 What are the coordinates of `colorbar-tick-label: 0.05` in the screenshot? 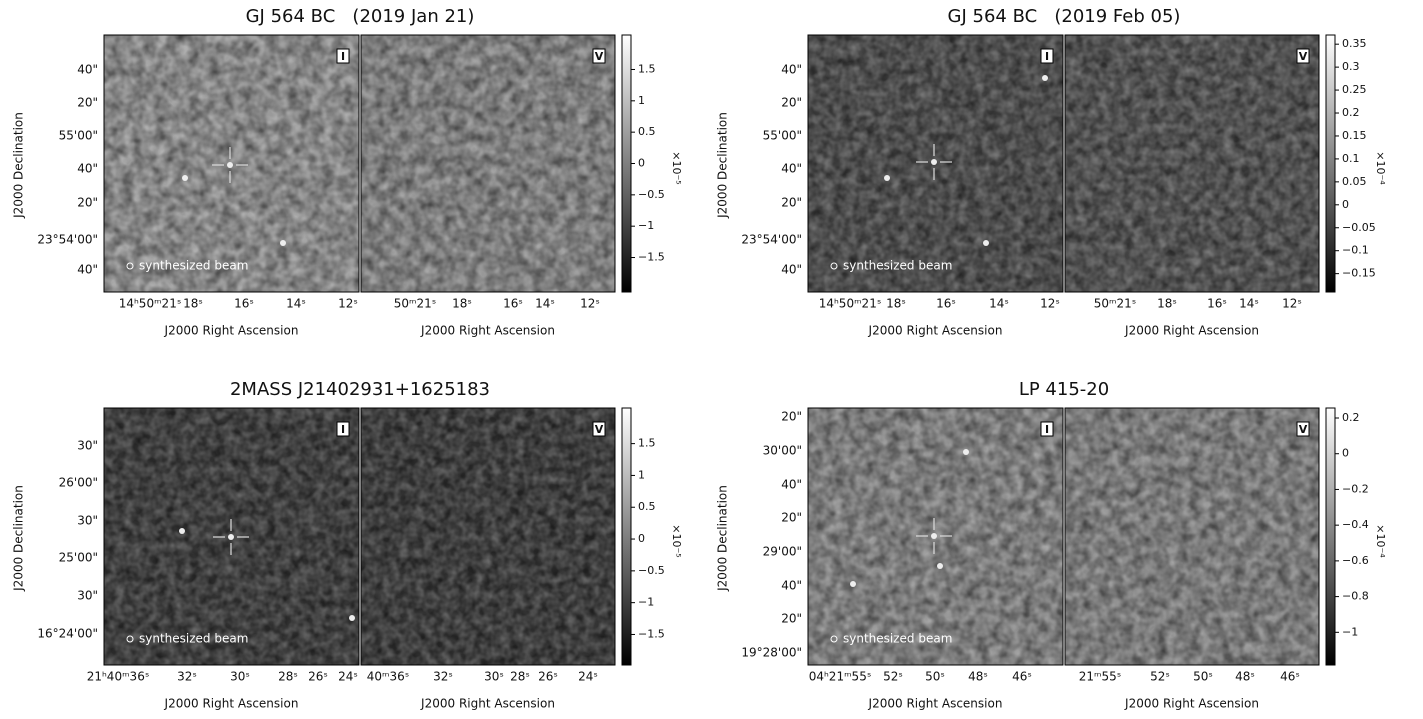 It's located at (1354, 181).